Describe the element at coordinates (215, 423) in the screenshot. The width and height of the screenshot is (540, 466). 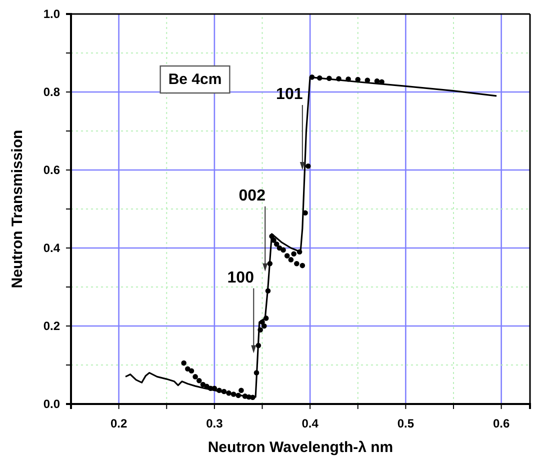
I see `x-tick-label: 0.3` at that location.